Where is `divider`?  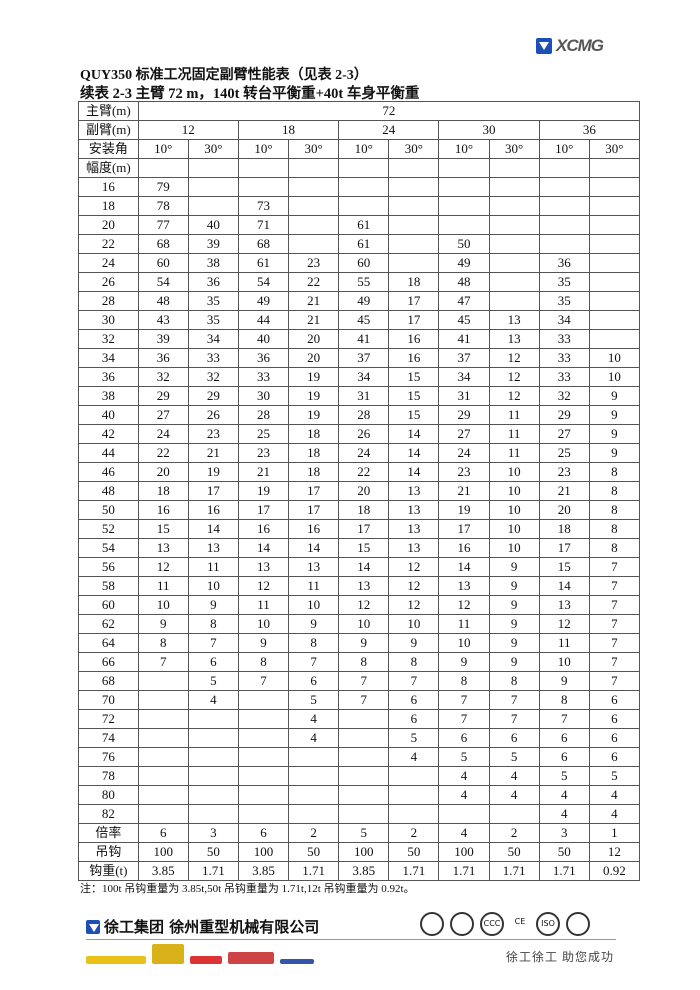 divider is located at coordinates (351, 939).